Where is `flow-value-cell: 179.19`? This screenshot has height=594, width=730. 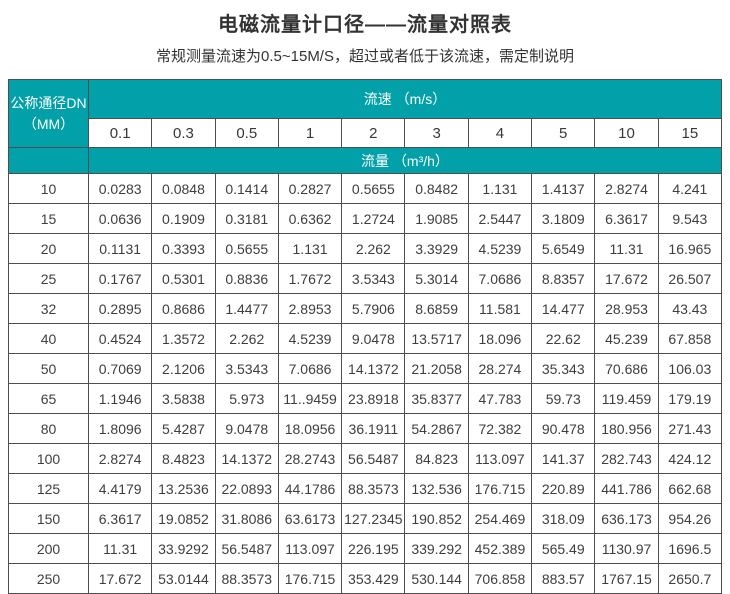
flow-value-cell: 179.19 is located at coordinates (690, 398).